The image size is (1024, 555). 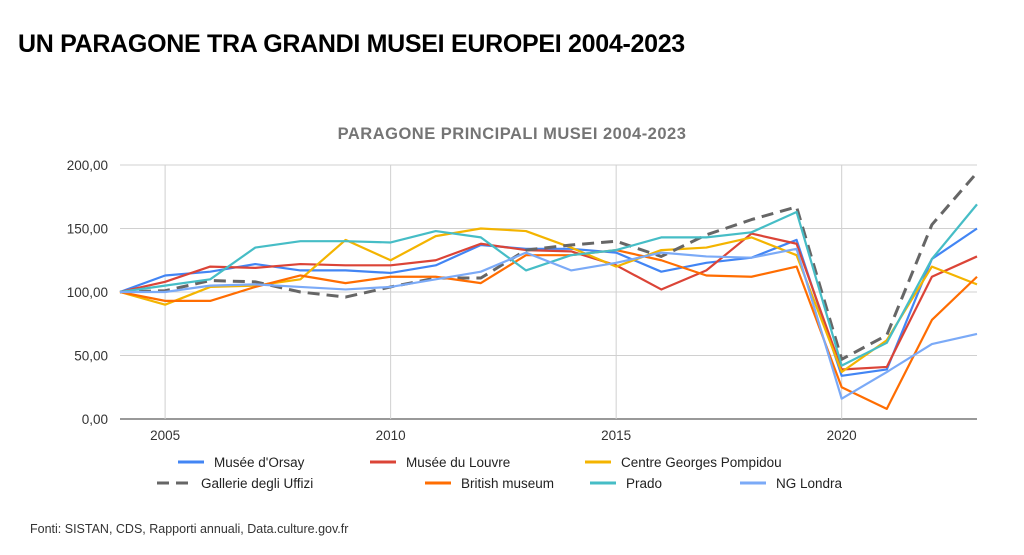 I want to click on y-tick-label: 100,00, so click(x=87, y=292).